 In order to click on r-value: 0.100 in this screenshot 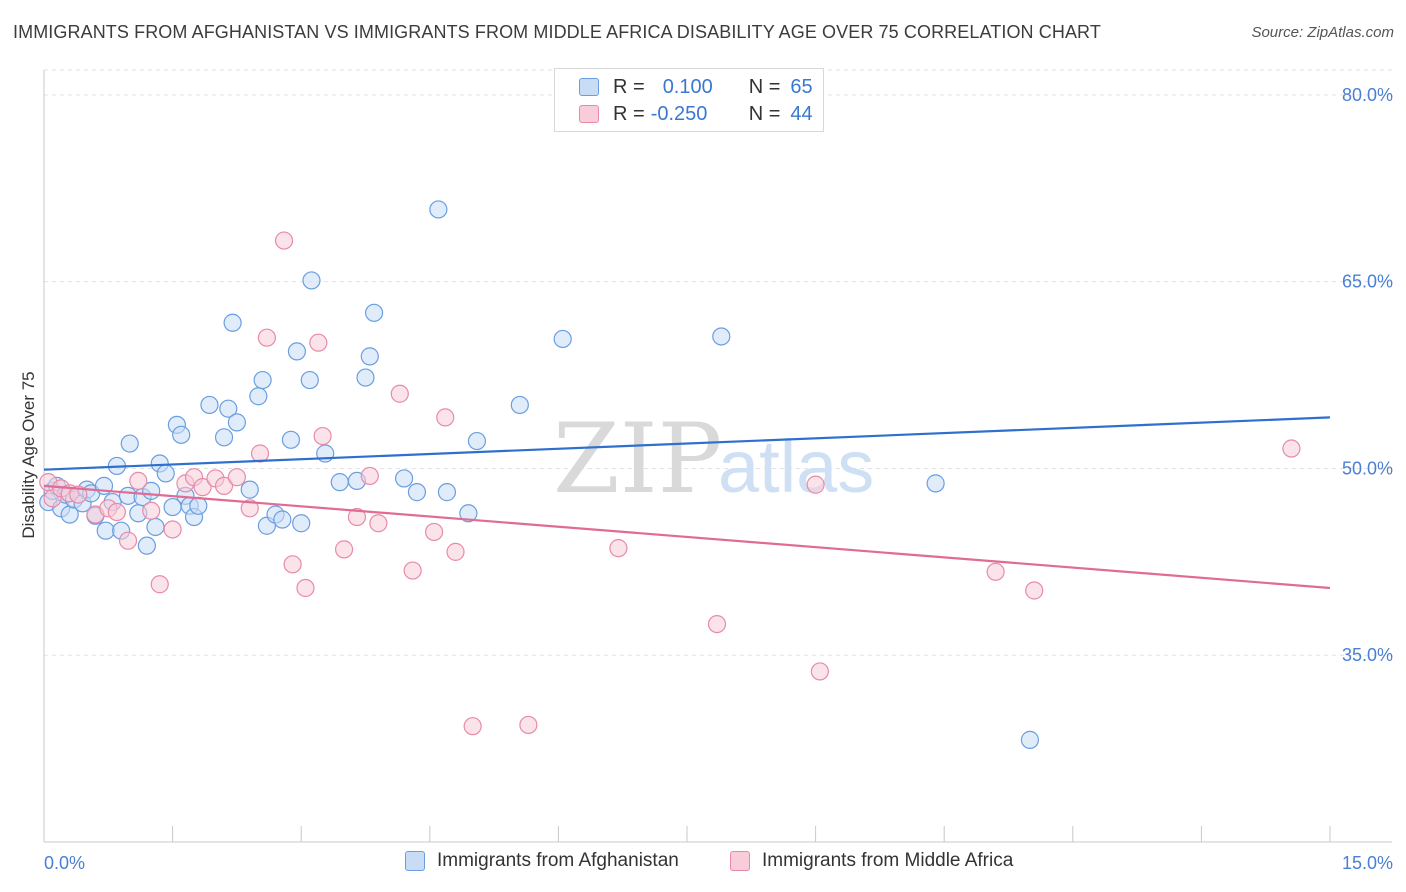, I will do `click(687, 86)`.